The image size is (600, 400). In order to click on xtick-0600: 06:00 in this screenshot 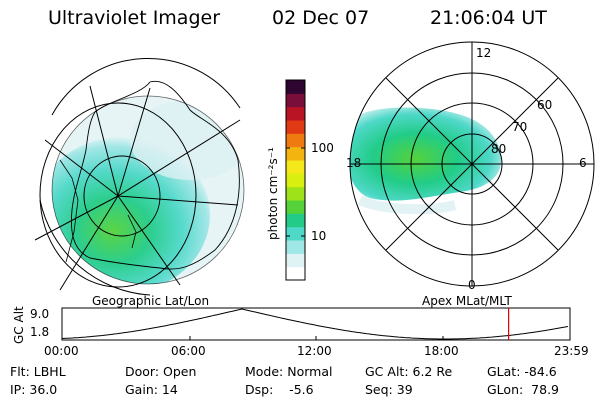, I will do `click(188, 351)`.